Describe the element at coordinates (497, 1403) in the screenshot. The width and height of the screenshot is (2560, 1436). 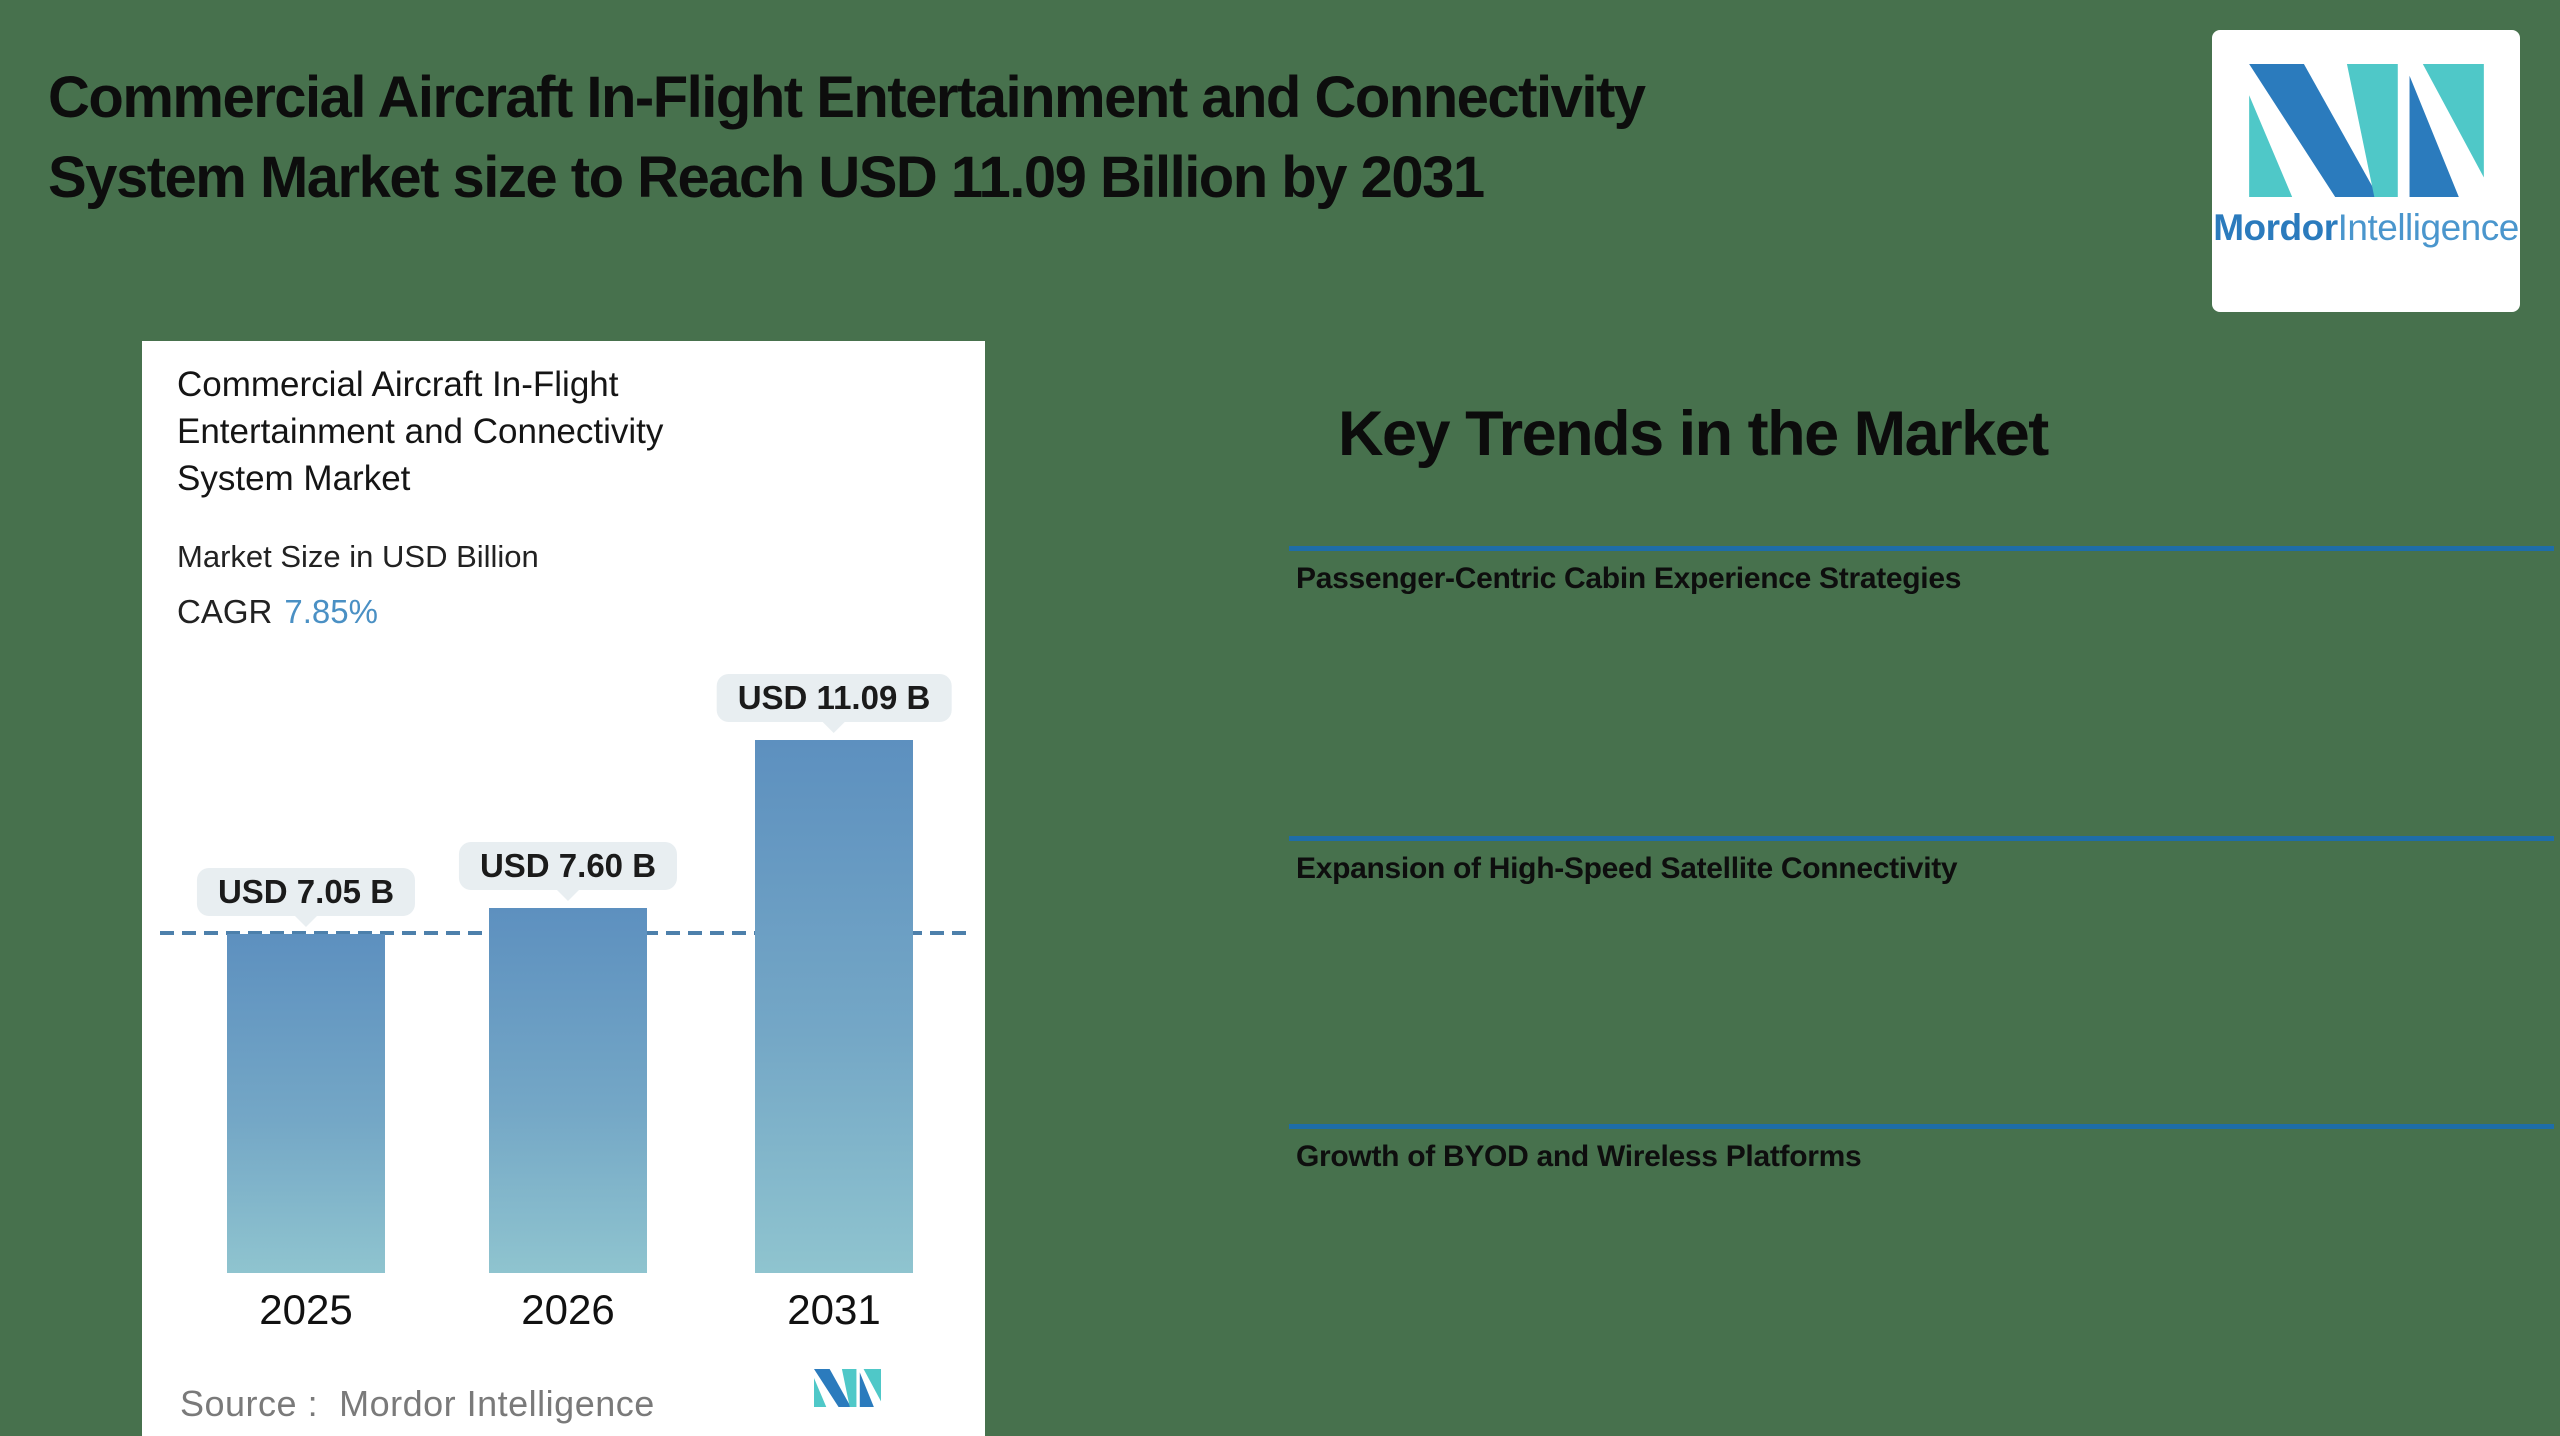
I see `source-value: Mordor Intelligence` at that location.